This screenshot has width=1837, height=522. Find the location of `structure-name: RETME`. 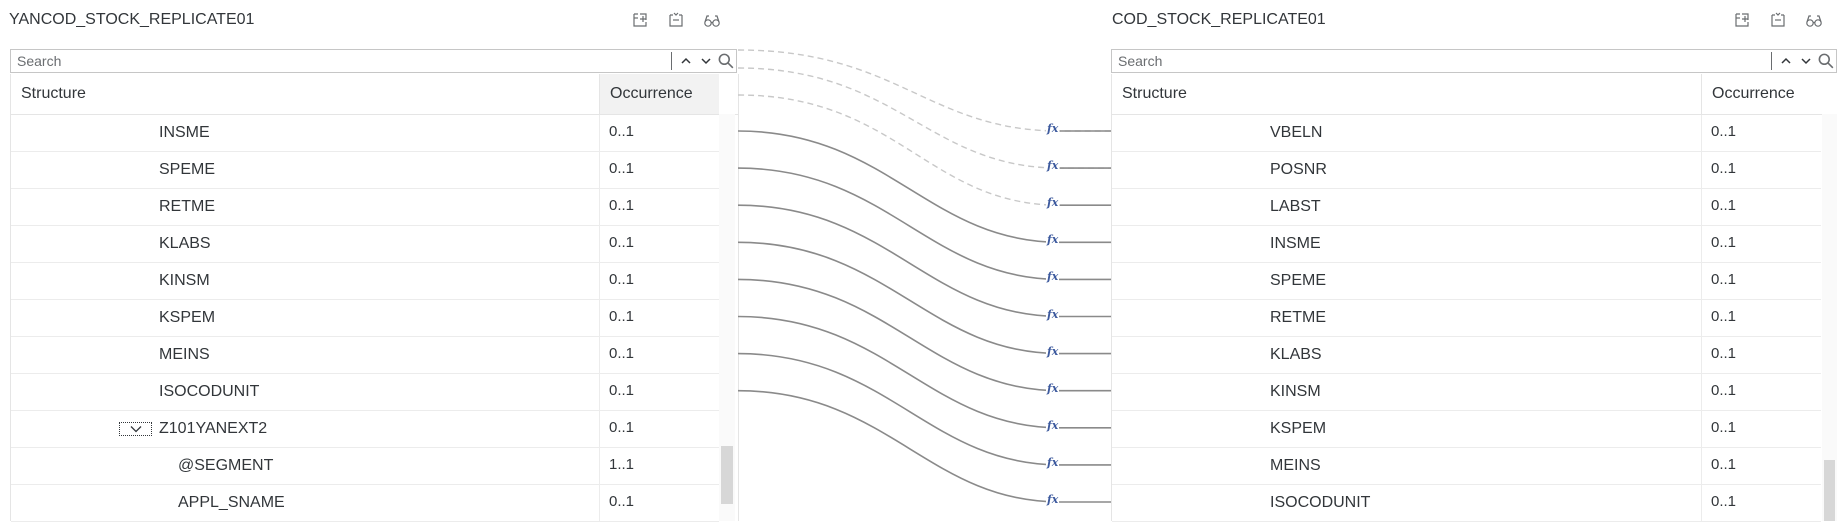

structure-name: RETME is located at coordinates (187, 206).